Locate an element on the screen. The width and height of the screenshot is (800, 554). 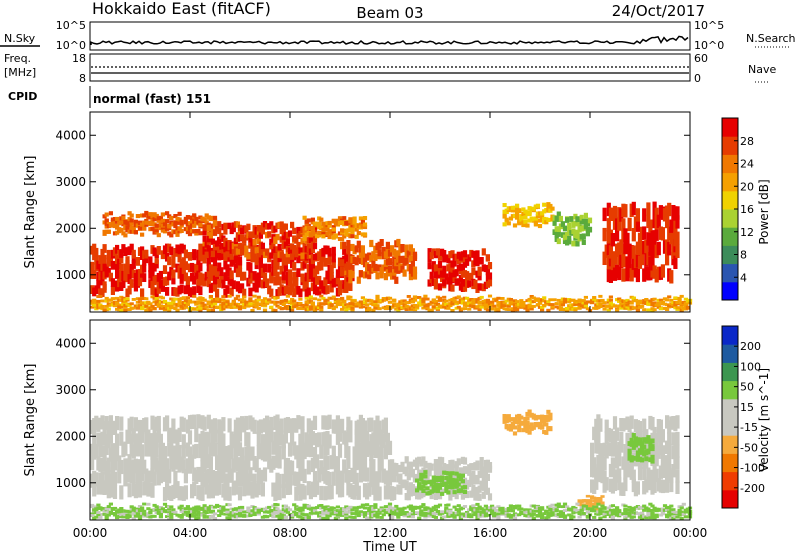
xtick-label: 12:00 is located at coordinates (390, 533).